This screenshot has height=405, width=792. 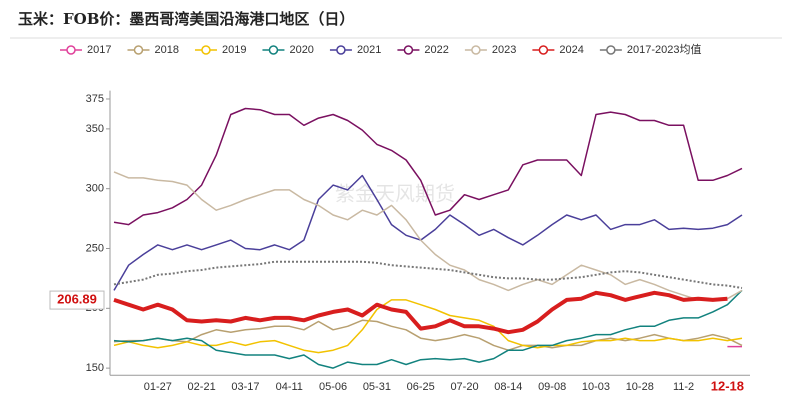 I want to click on legend-label: 2017-2023均值, so click(x=664, y=49).